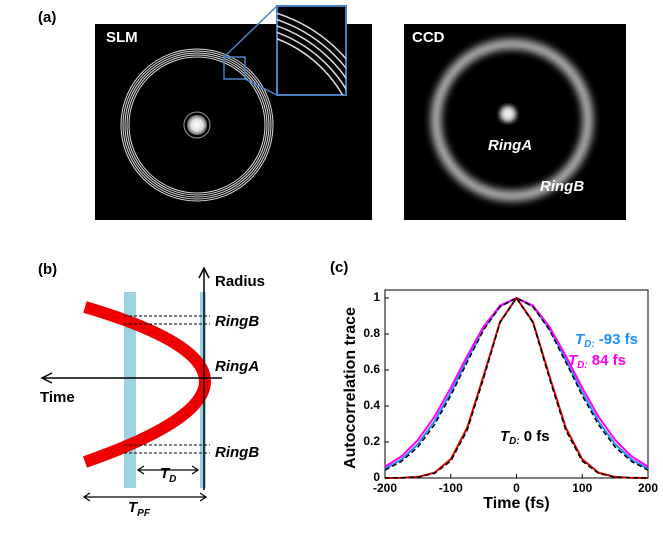 The image size is (663, 534). I want to click on annotation-value: 0 fs, so click(537, 436).